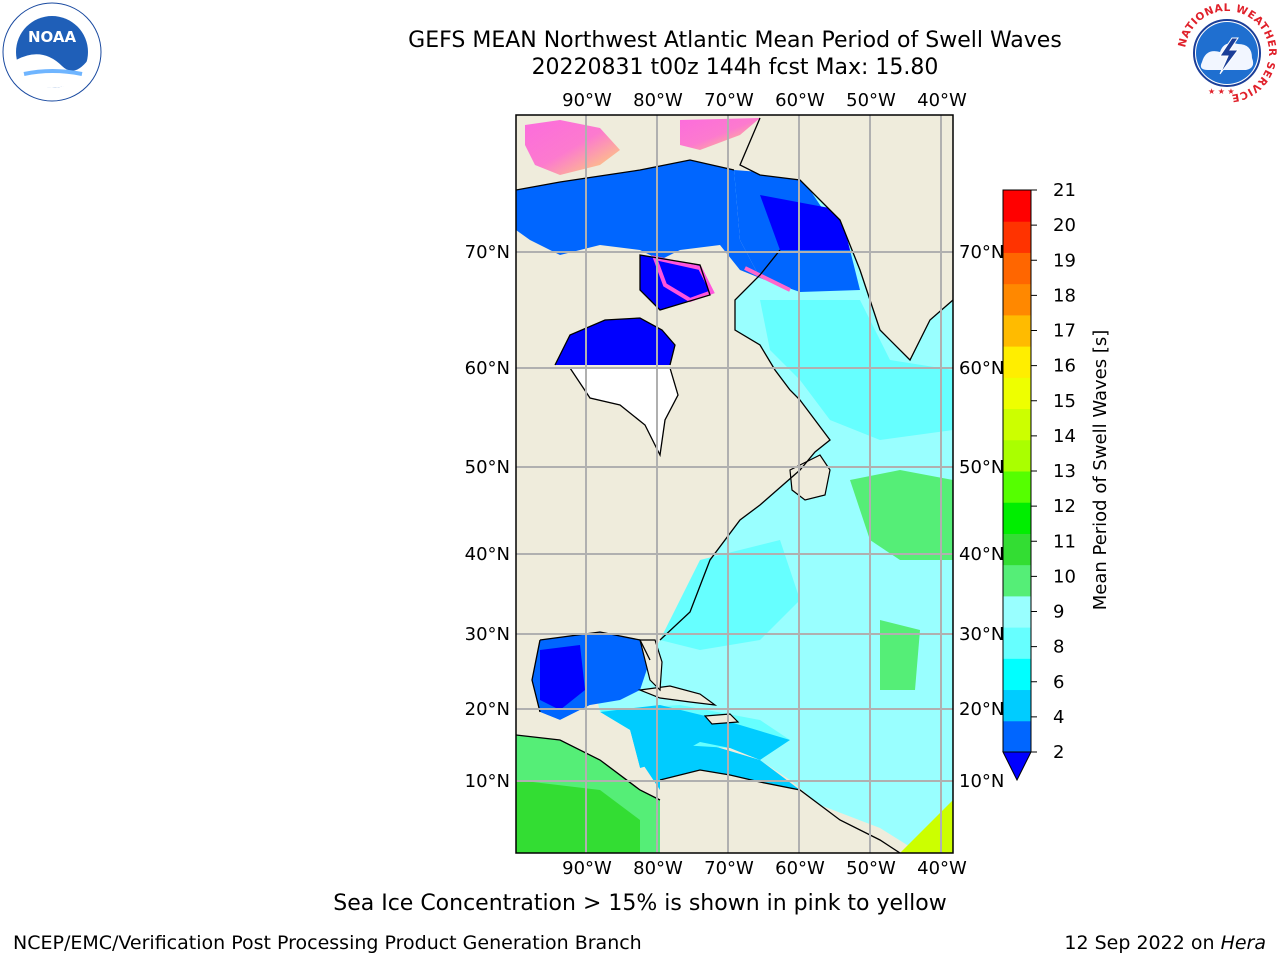 The height and width of the screenshot is (960, 1280). I want to click on lon-label: 90°W, so click(587, 100).